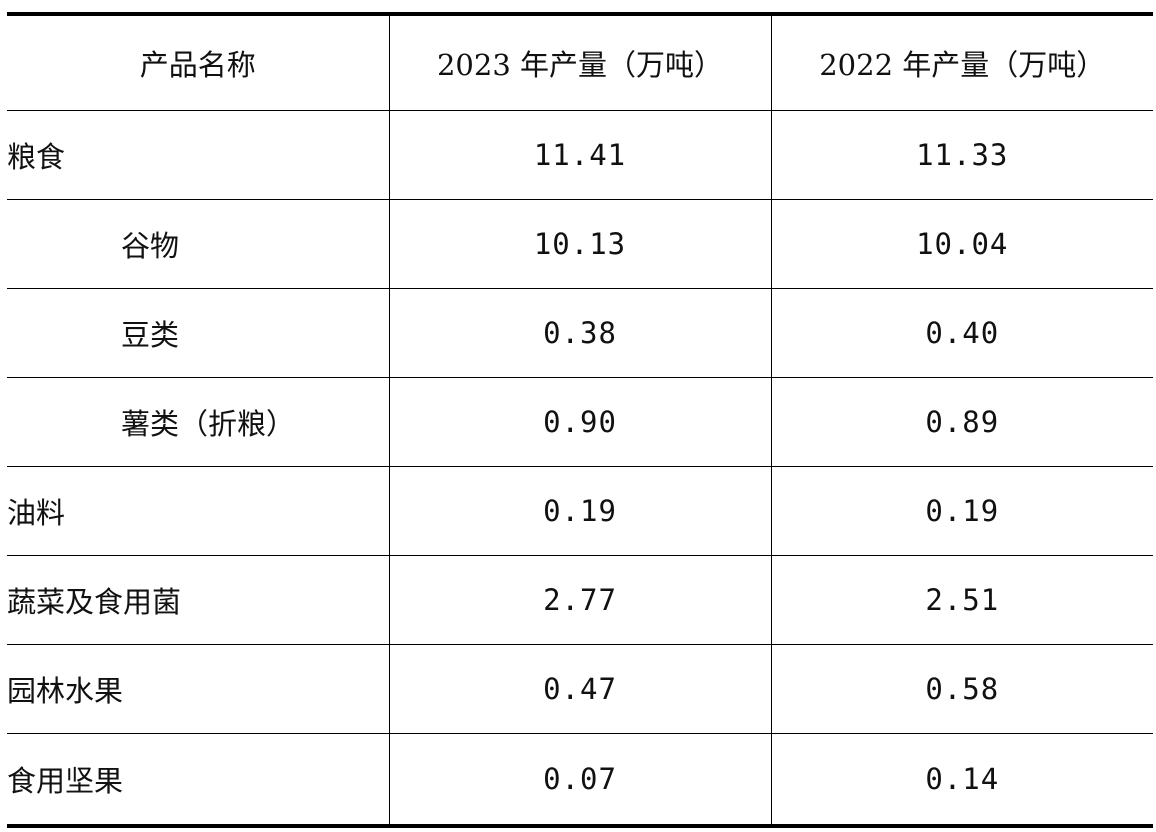  I want to click on row-value-2023: 11.41, so click(579, 154).